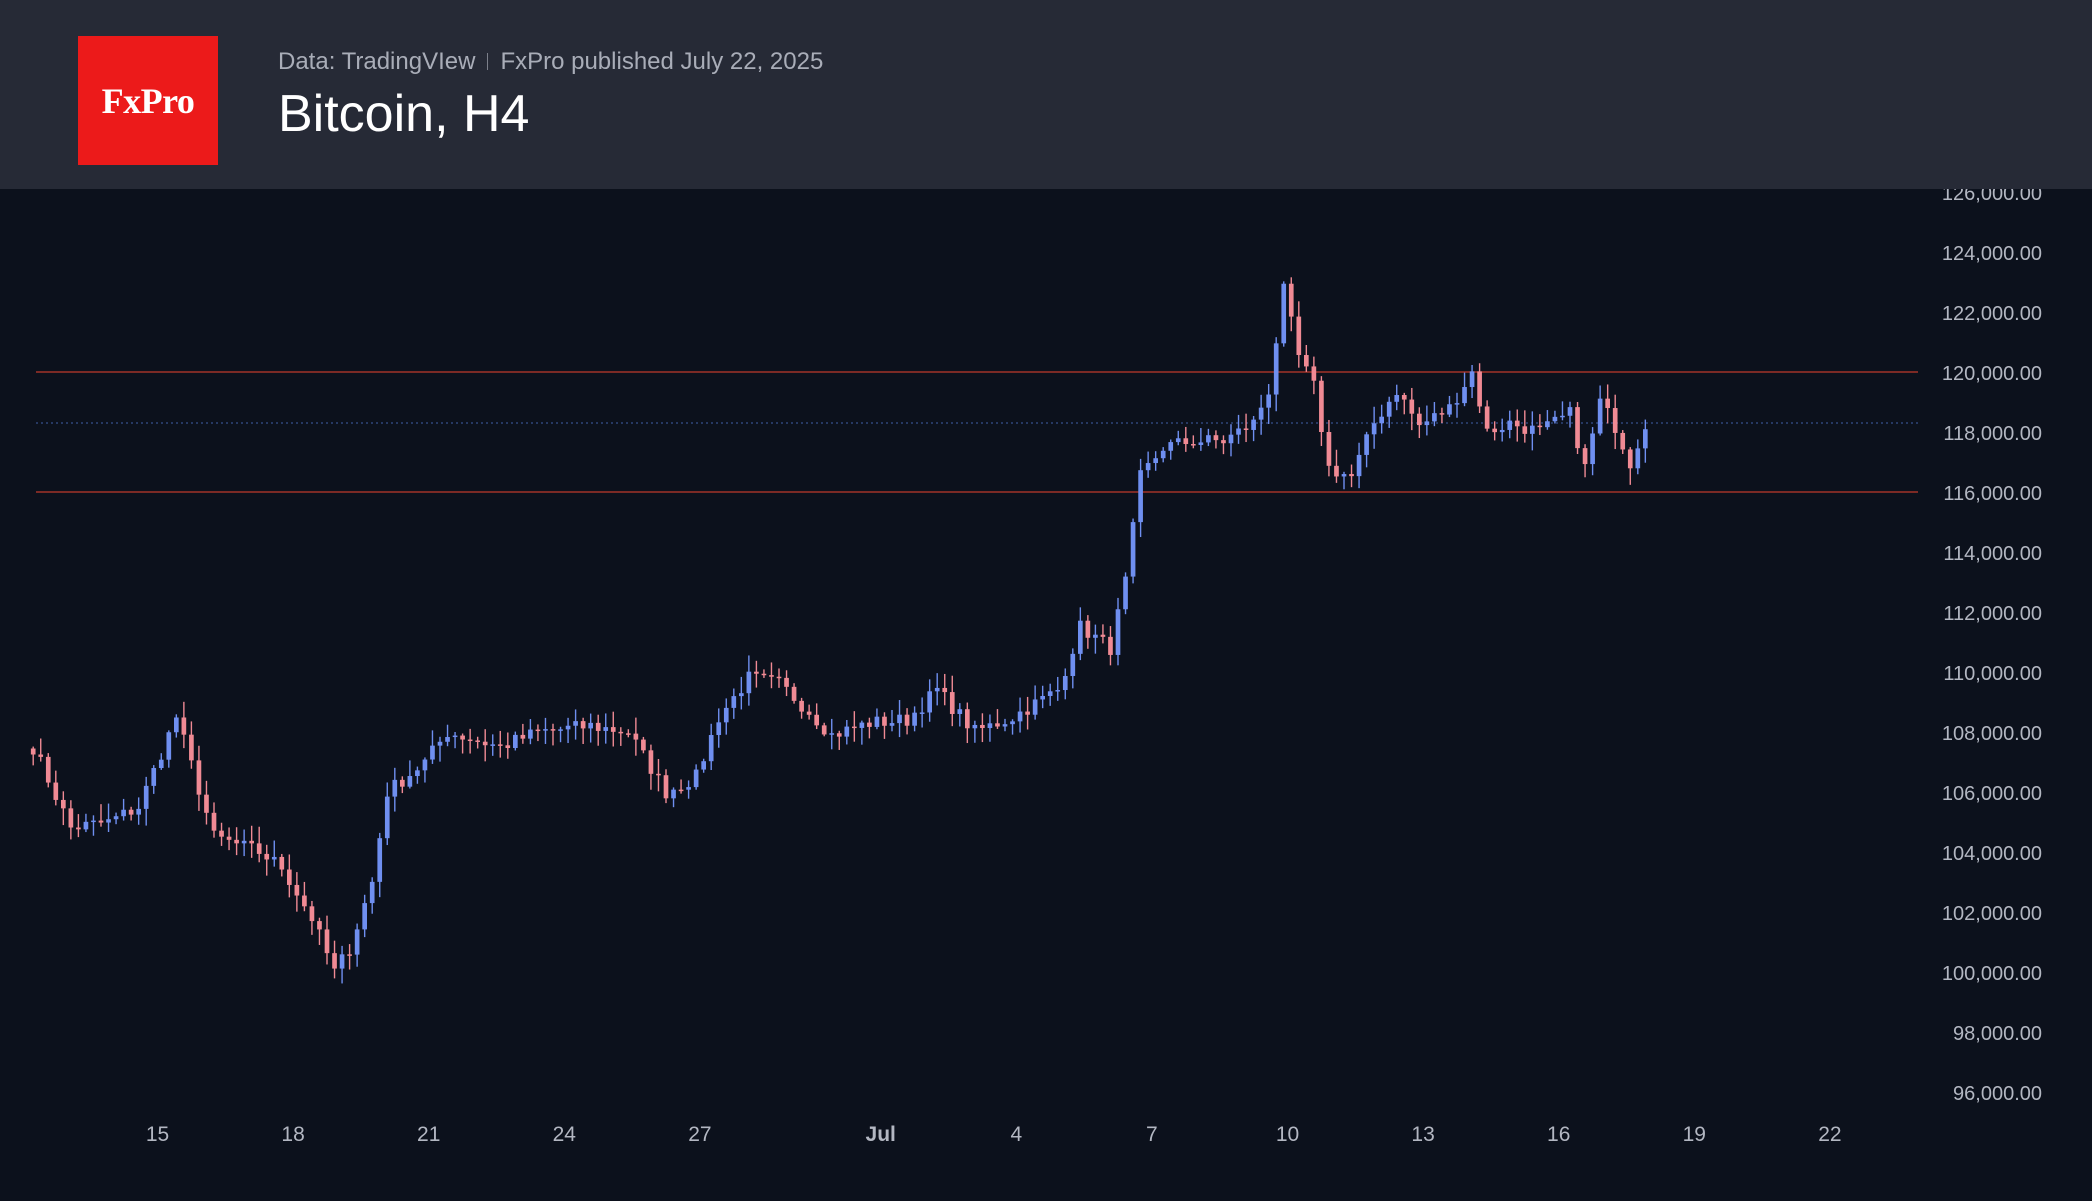 The width and height of the screenshot is (2092, 1201). What do you see at coordinates (1992, 974) in the screenshot?
I see `y-tick-label: 100,000.00` at bounding box center [1992, 974].